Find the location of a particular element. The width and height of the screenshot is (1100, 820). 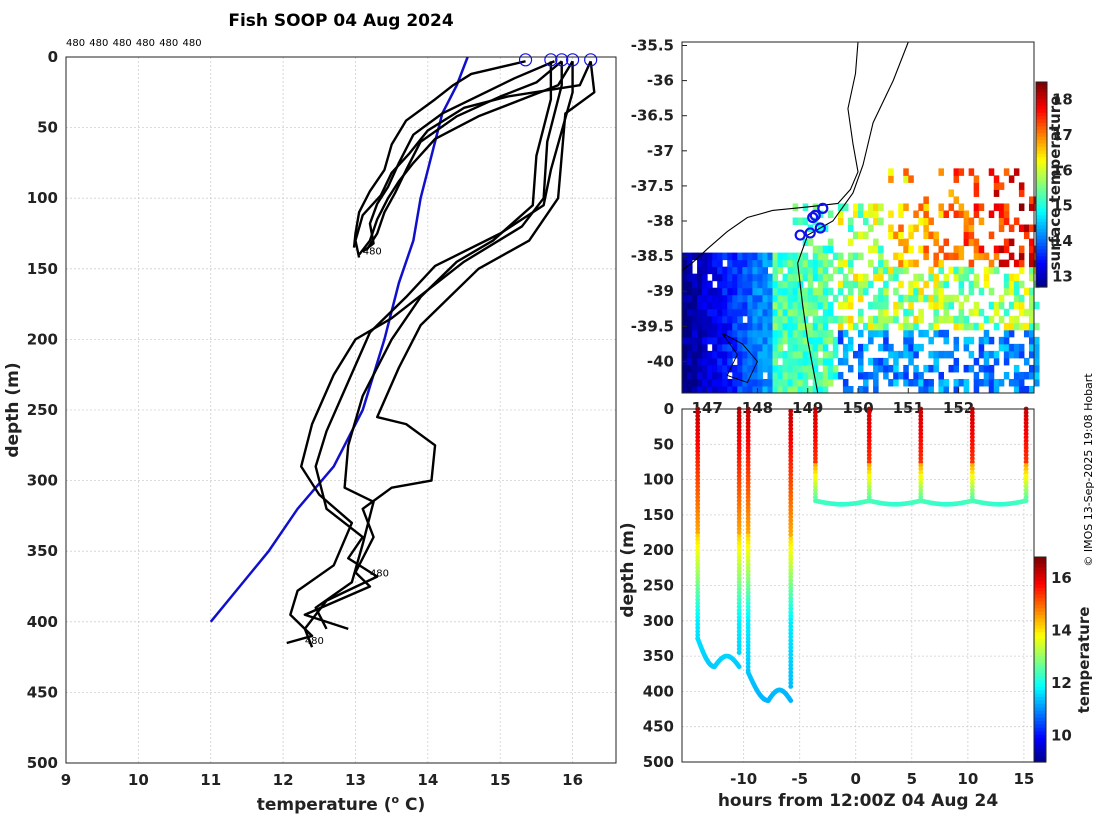

profile-top-label: 480 is located at coordinates (168, 43).